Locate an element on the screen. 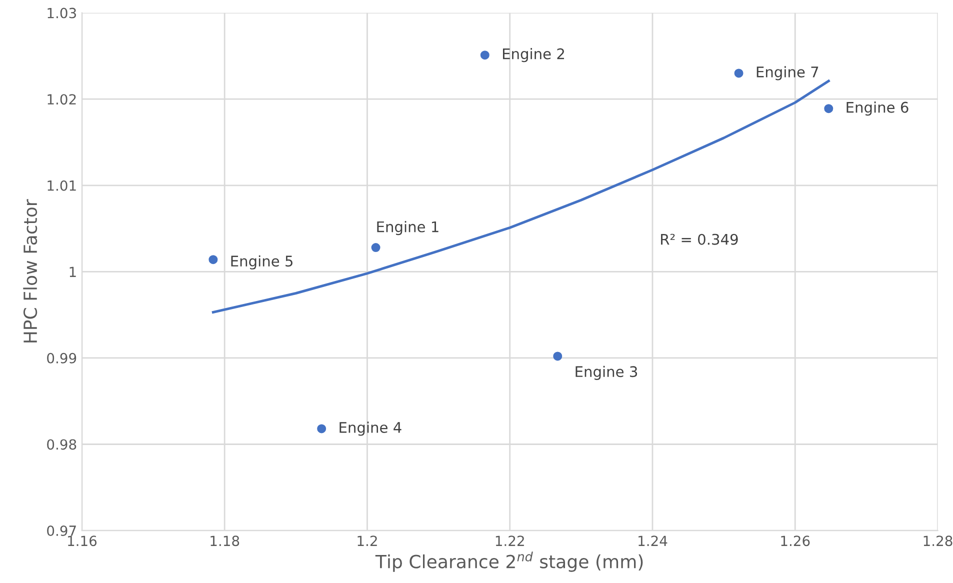 The image size is (953, 583). y-tick-label: 0.98 is located at coordinates (61, 444).